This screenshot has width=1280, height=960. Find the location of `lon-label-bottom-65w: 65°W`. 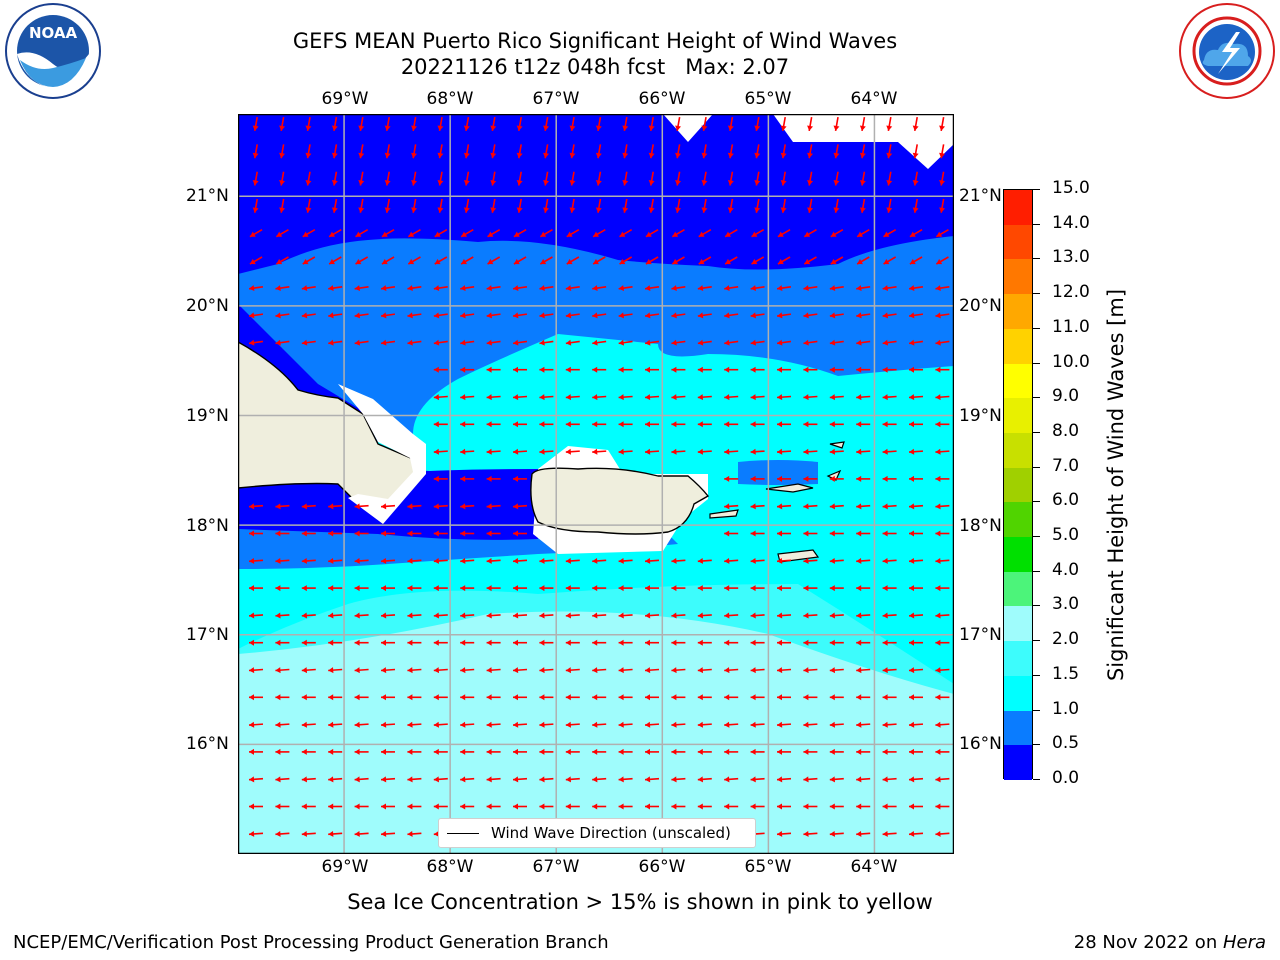

lon-label-bottom-65w: 65°W is located at coordinates (768, 867).